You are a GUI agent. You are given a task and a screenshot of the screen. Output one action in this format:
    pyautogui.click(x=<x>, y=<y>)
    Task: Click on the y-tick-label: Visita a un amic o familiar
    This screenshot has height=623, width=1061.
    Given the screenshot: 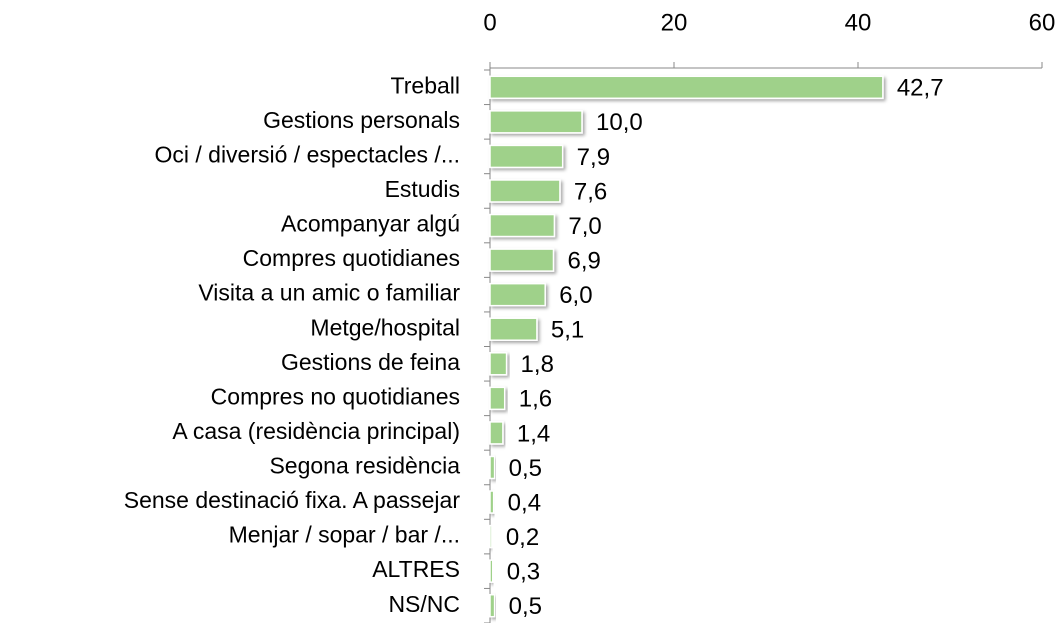 What is the action you would take?
    pyautogui.click(x=329, y=293)
    